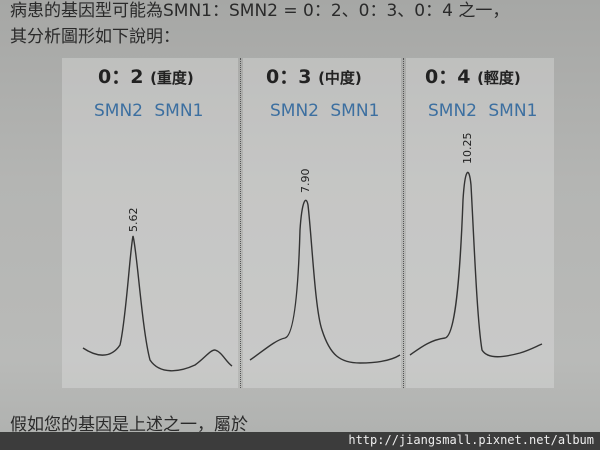  Describe the element at coordinates (473, 77) in the screenshot. I see `panel-title: 0：4 (輕度)` at that location.